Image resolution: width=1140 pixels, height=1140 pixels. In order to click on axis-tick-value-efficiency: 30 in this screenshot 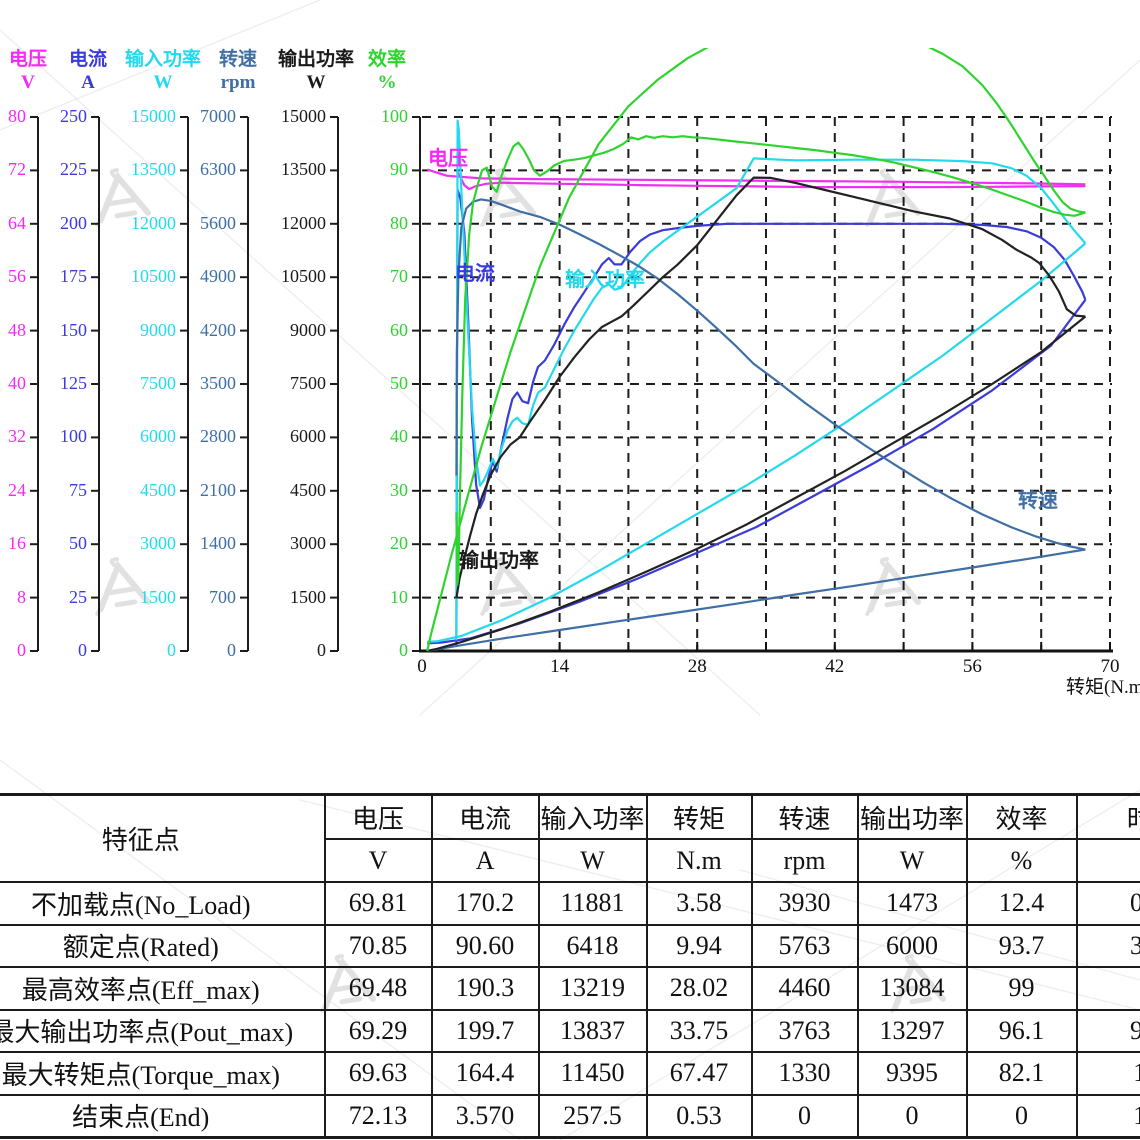, I will do `click(399, 489)`.